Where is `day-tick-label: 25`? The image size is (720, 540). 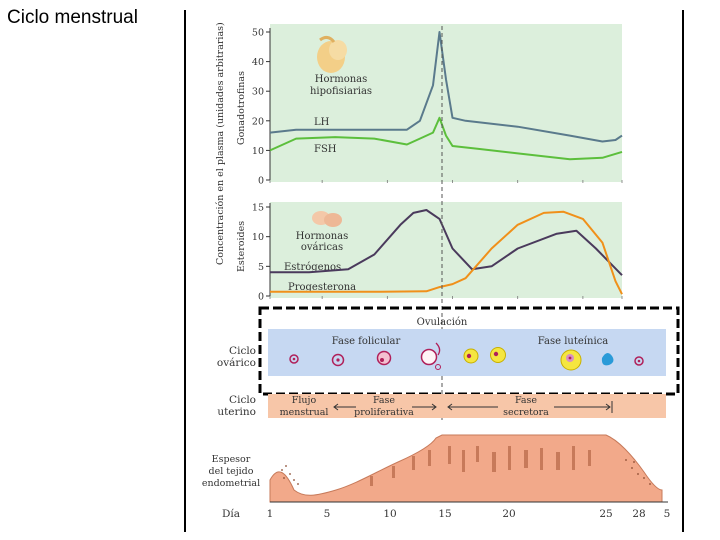 day-tick-label: 25 is located at coordinates (605, 514).